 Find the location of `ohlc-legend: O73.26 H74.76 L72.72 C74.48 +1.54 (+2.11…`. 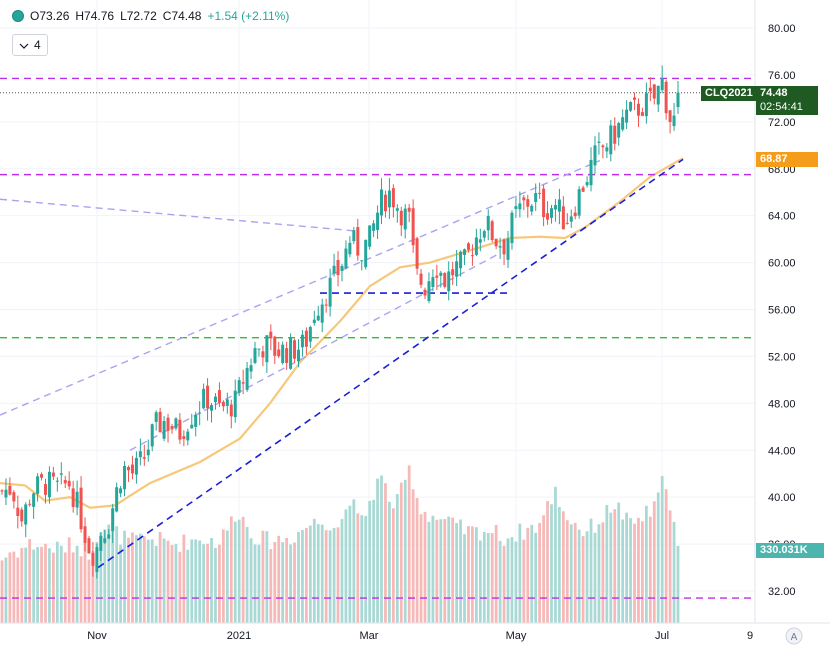

ohlc-legend: O73.26 H74.76 L72.72 C74.48 +1.54 (+2.11… is located at coordinates (150, 16).